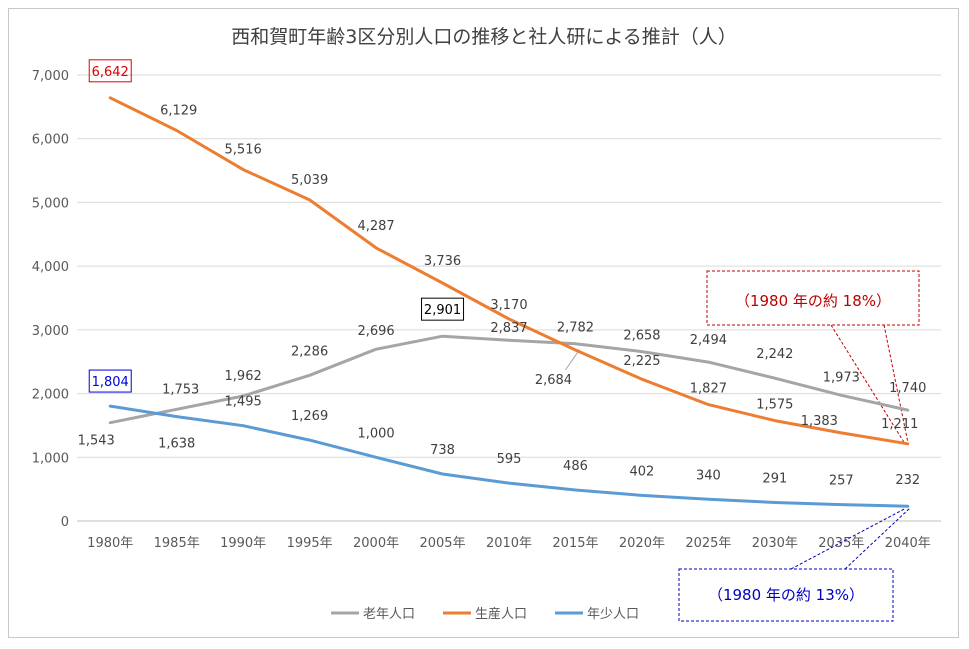  I want to click on x-tick-label: 2010年, so click(509, 543).